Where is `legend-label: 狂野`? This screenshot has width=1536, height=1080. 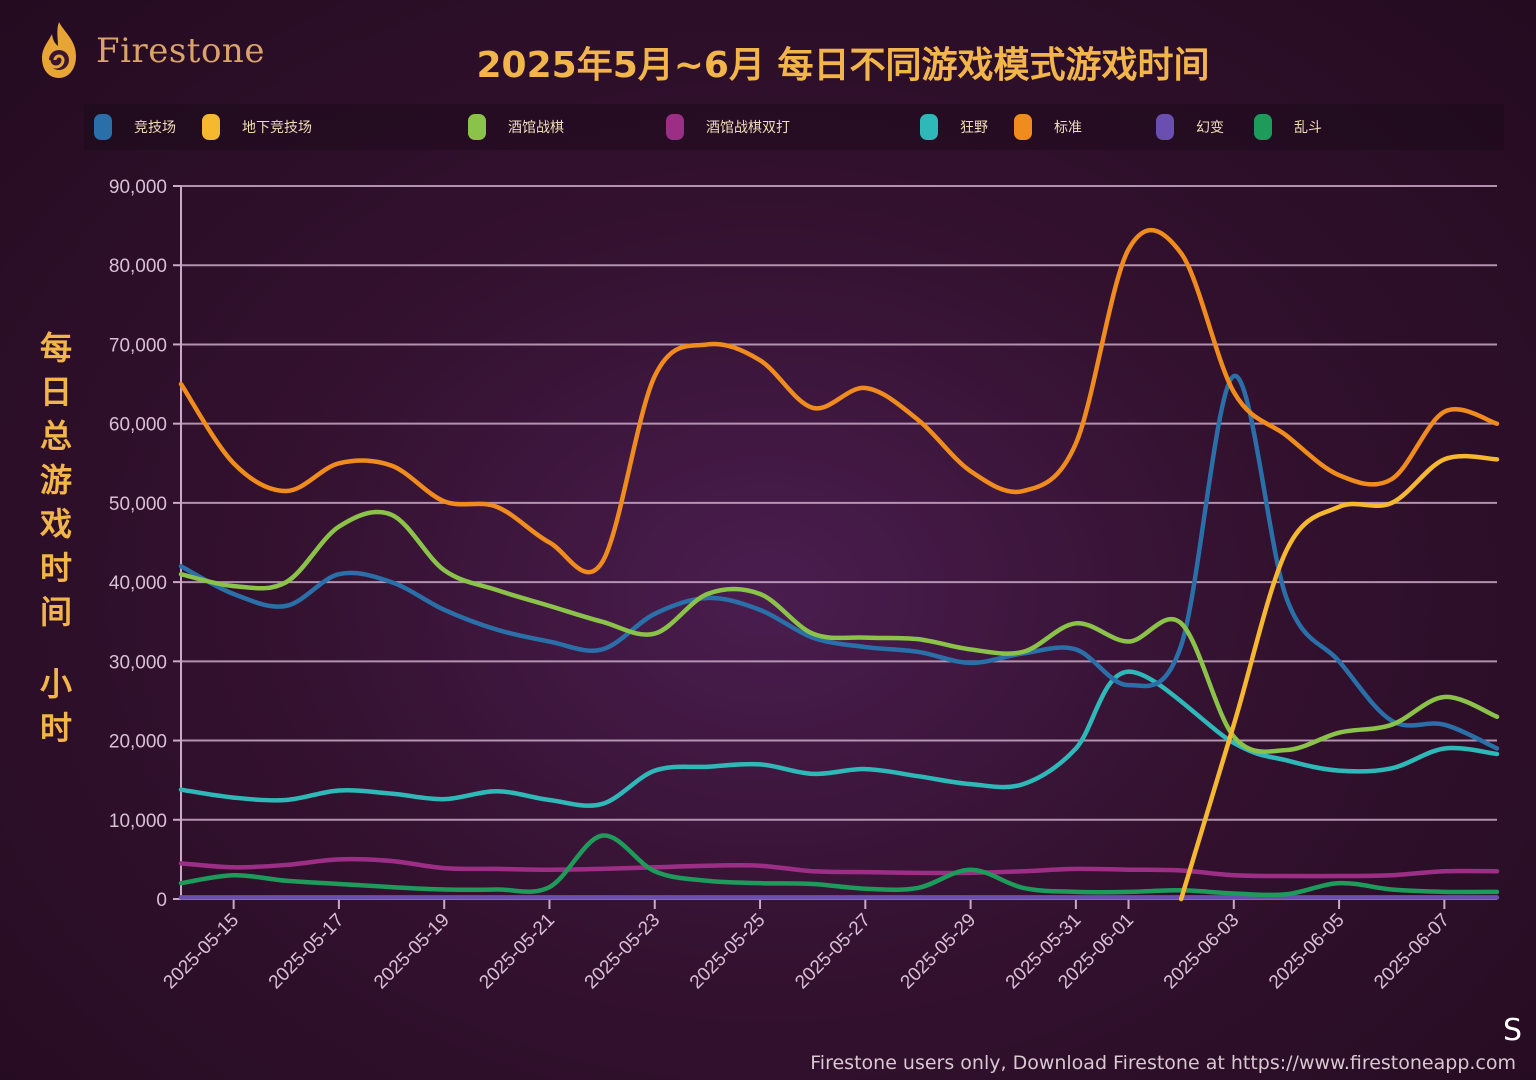
legend-label: 狂野 is located at coordinates (974, 128).